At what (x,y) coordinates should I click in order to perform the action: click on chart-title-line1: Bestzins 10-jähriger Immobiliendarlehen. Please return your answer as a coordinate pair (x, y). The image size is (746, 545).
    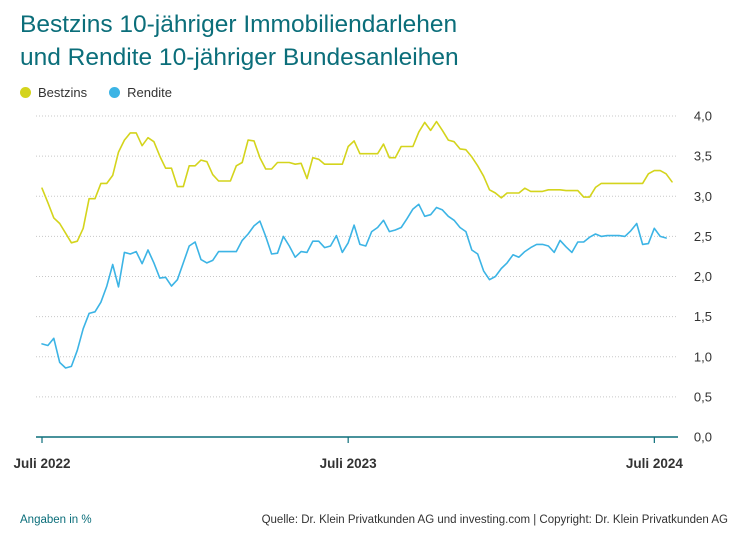
    Looking at the image, I should click on (239, 24).